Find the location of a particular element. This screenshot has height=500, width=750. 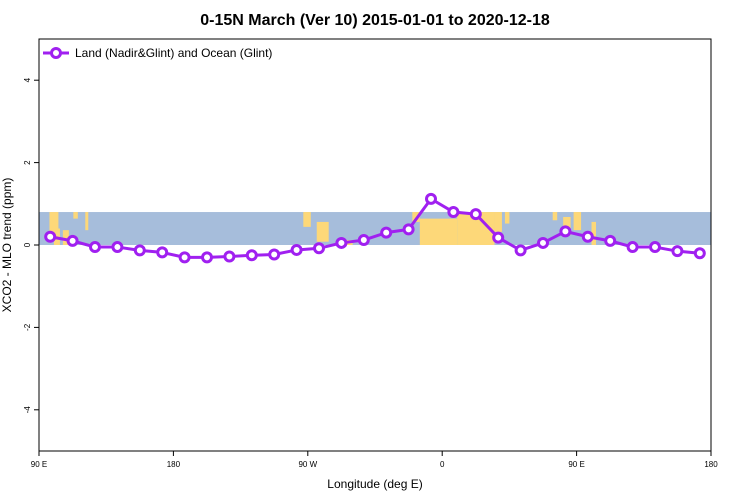

land-horn is located at coordinates (498, 222).